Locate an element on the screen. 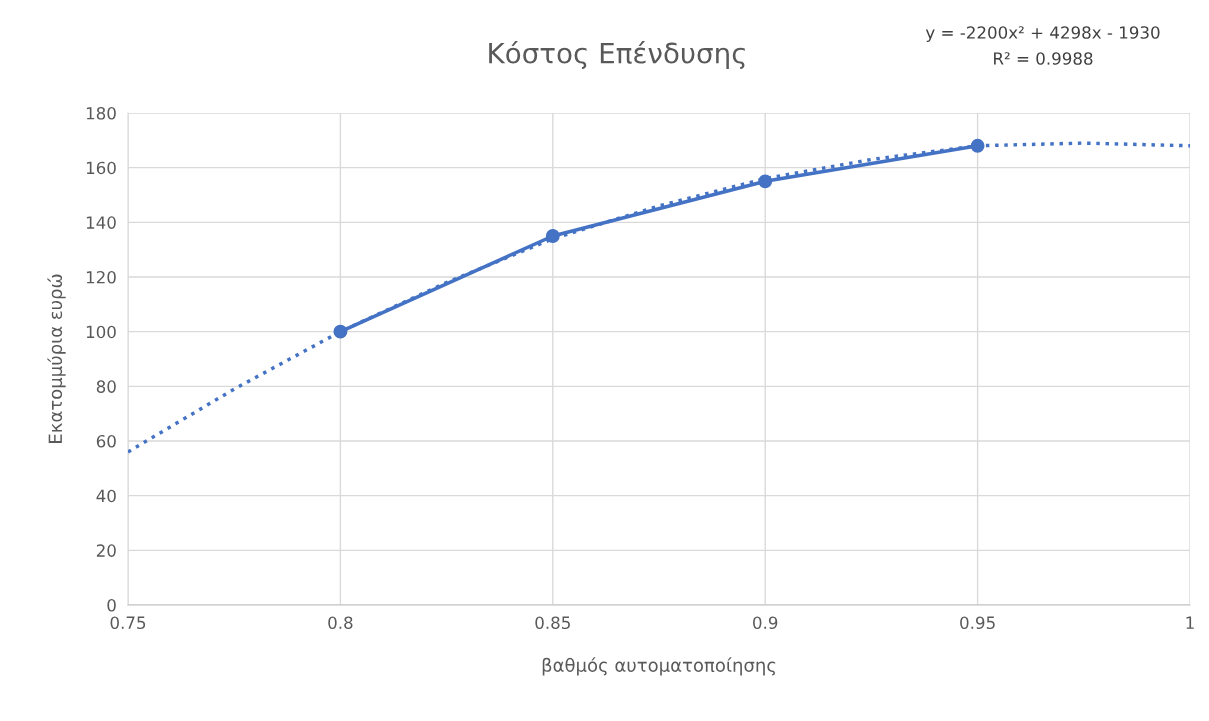  y-tick-label: 140 is located at coordinates (101, 222).